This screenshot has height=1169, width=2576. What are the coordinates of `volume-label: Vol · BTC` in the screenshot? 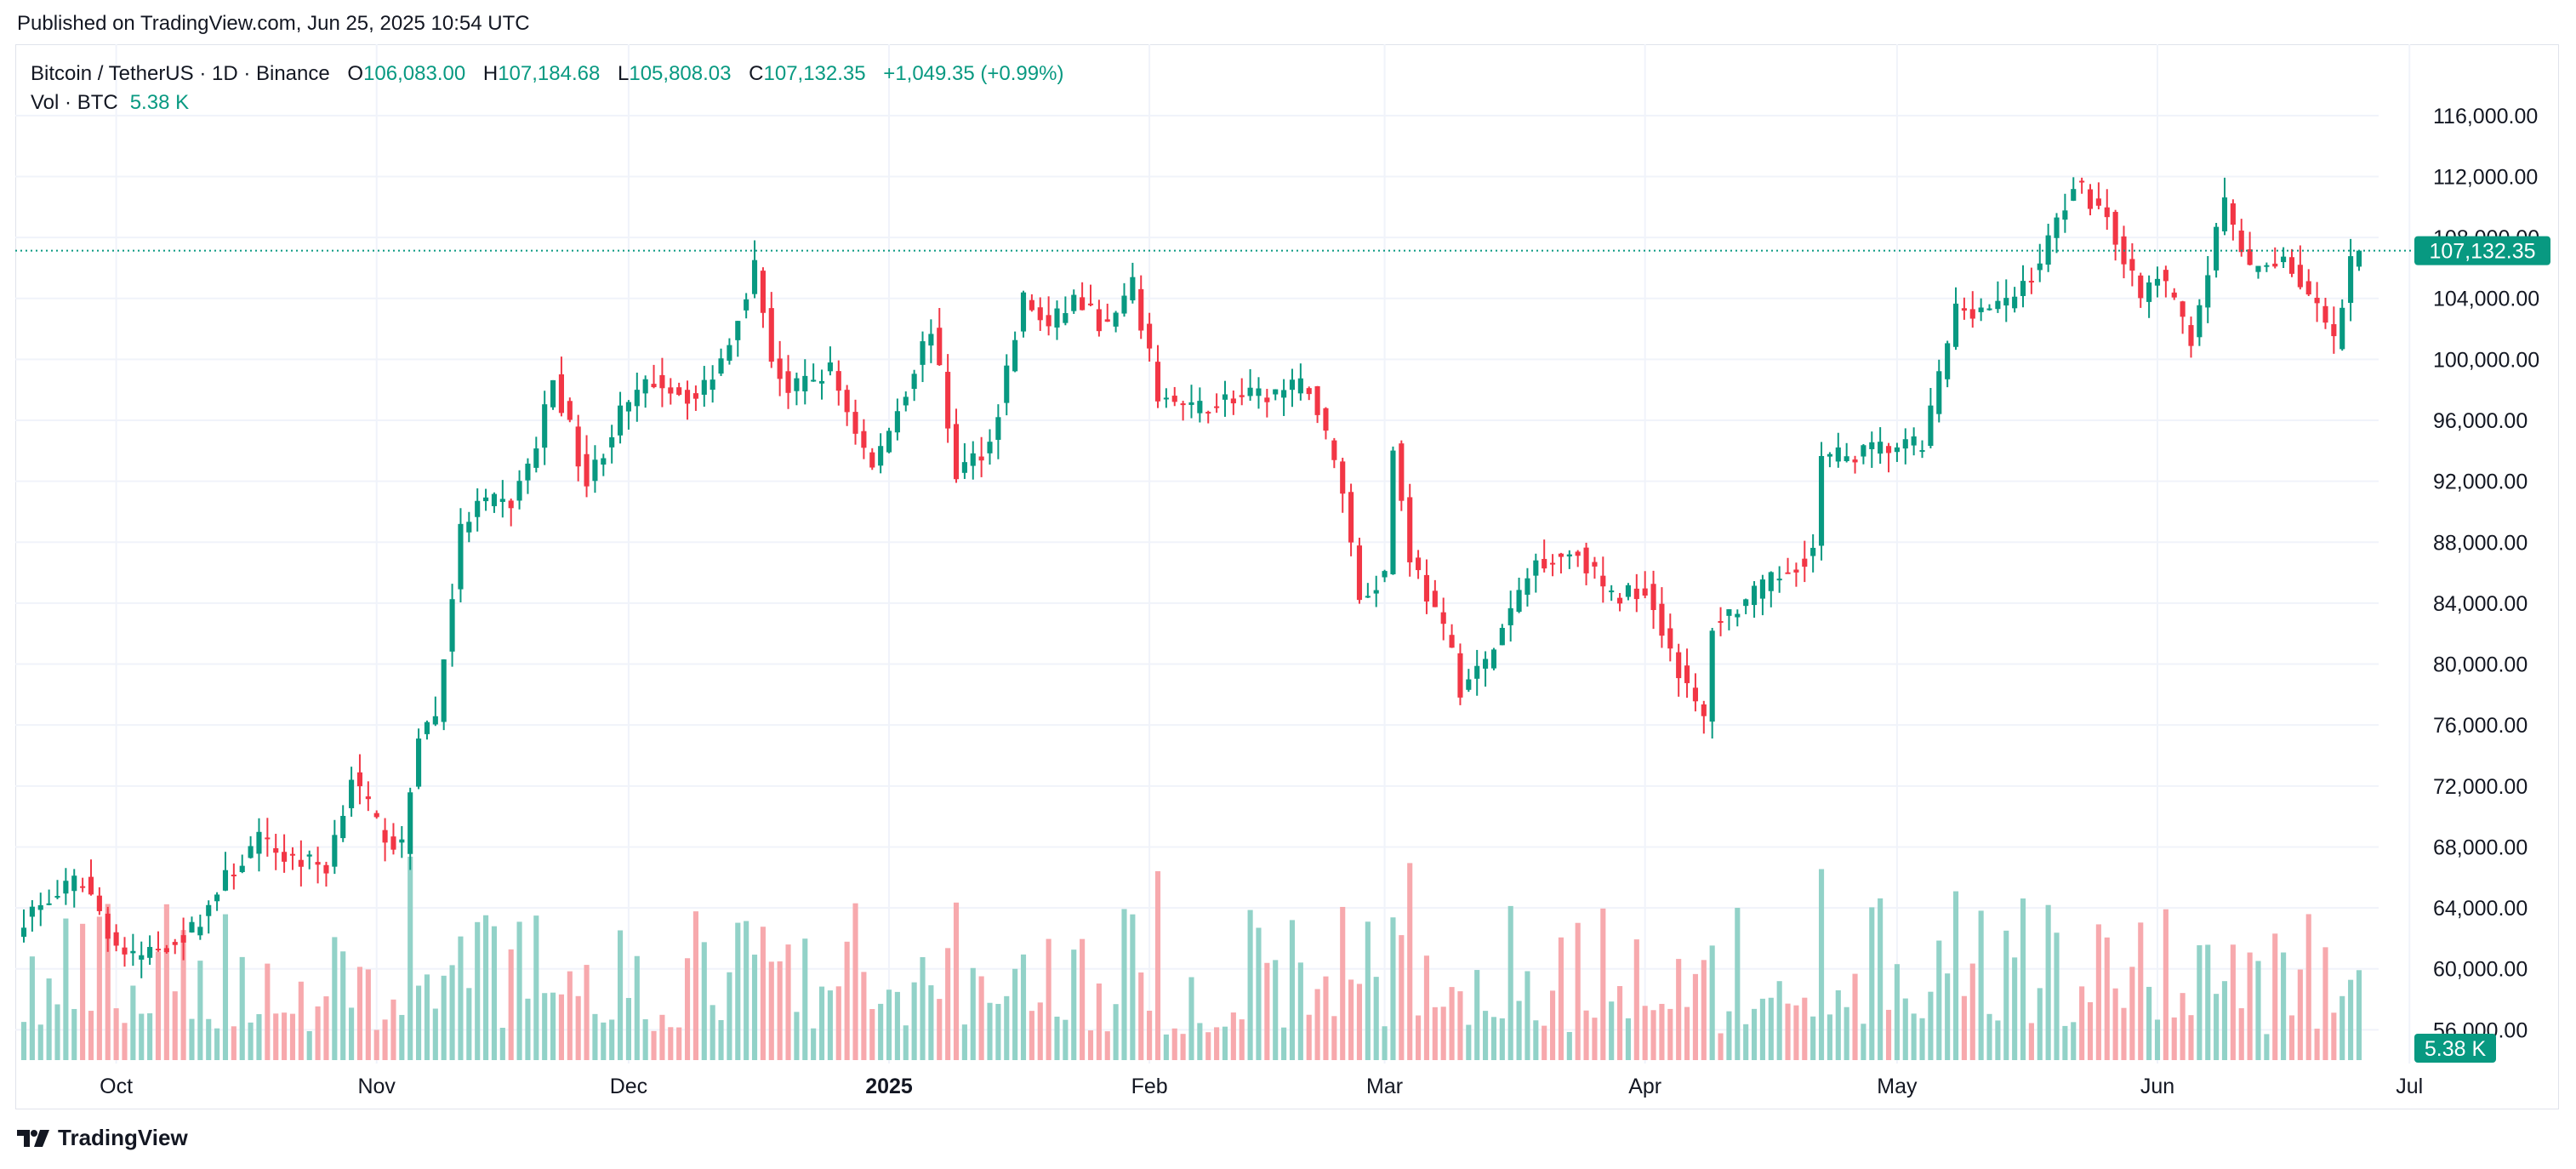 It's located at (74, 102).